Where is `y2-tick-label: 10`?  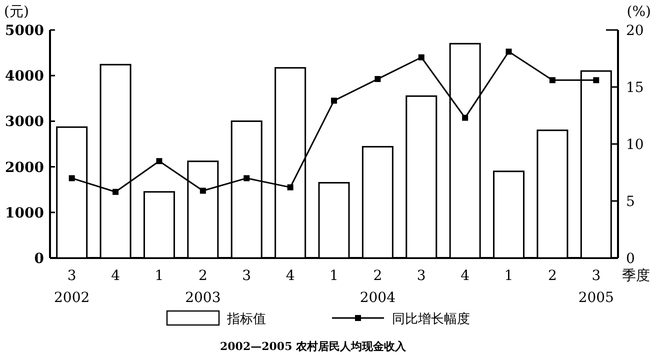
y2-tick-label: 10 is located at coordinates (635, 145).